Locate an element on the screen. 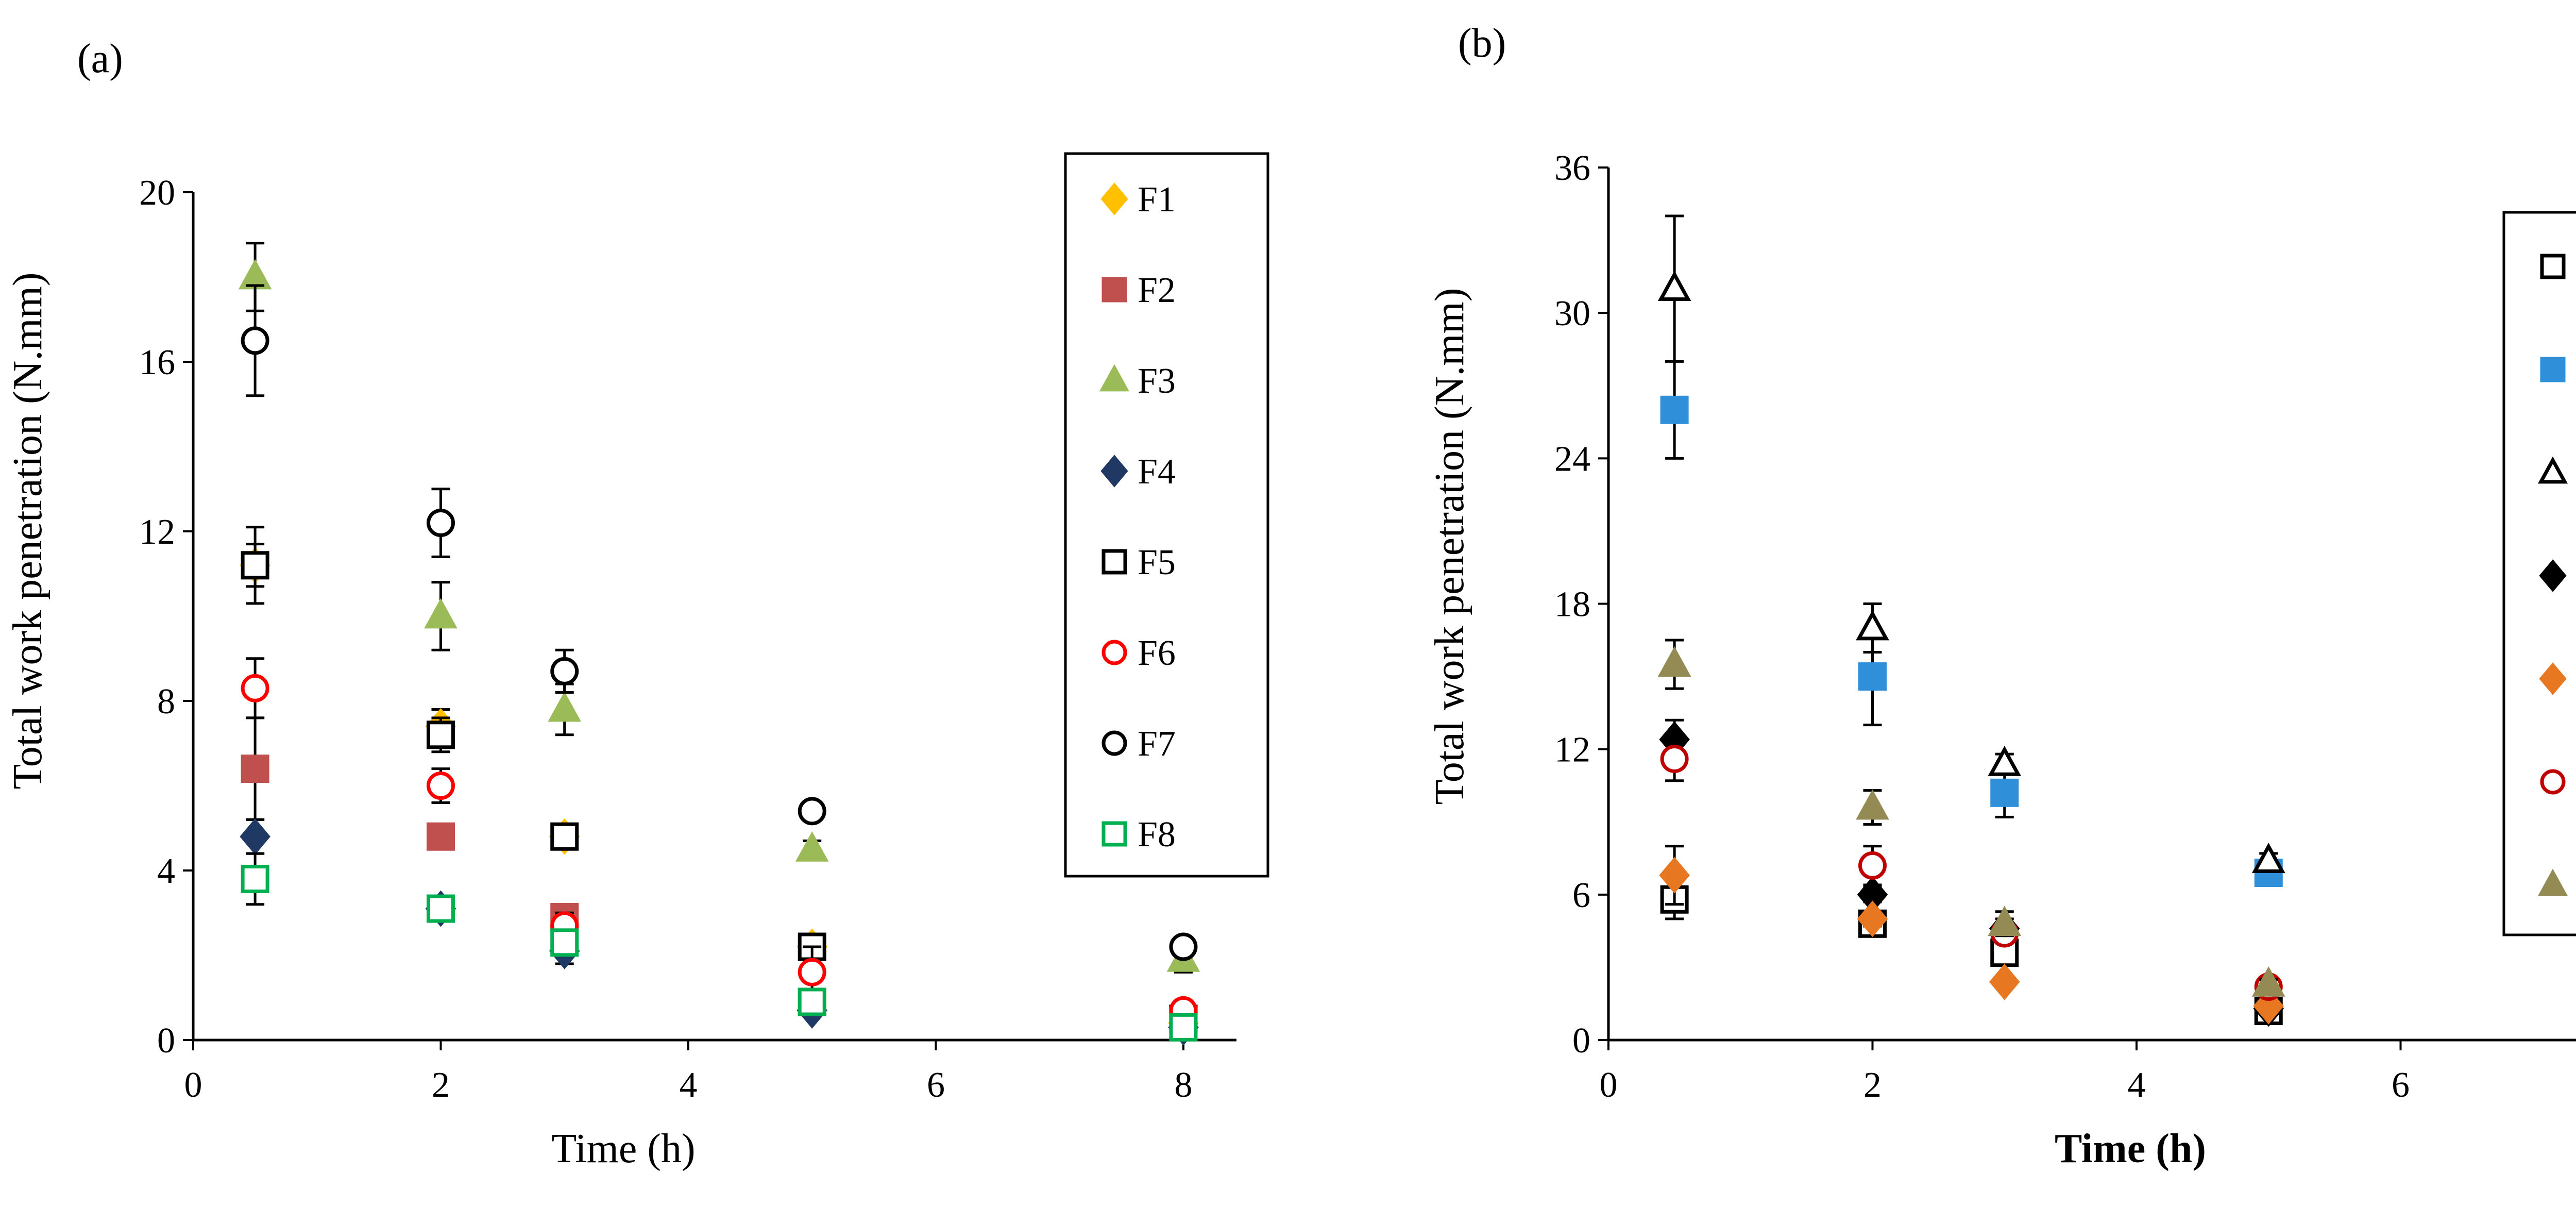 The height and width of the screenshot is (1206, 2576). legend-label-F1: F1 is located at coordinates (1157, 200).